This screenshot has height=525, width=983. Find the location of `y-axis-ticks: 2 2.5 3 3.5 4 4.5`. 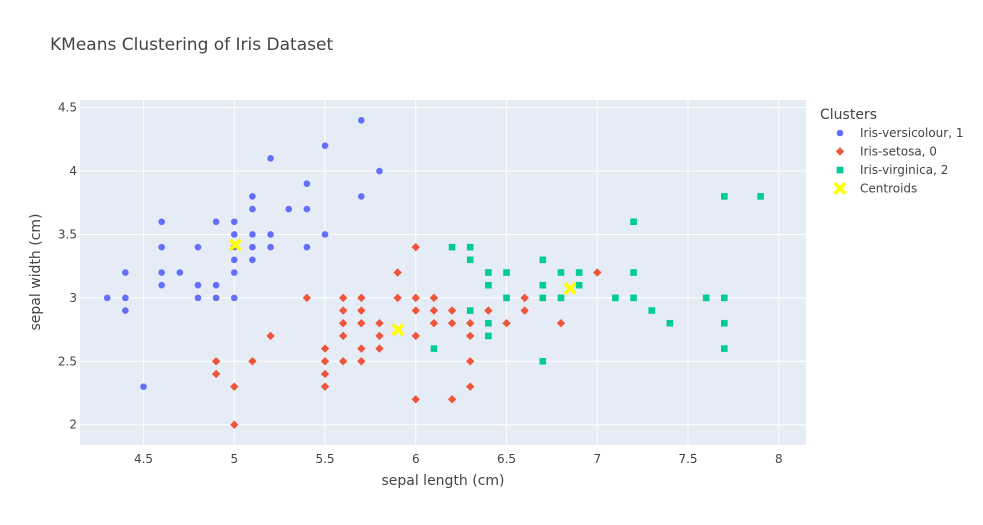

y-axis-ticks: 2 2.5 3 3.5 4 4.5 is located at coordinates (67, 266).